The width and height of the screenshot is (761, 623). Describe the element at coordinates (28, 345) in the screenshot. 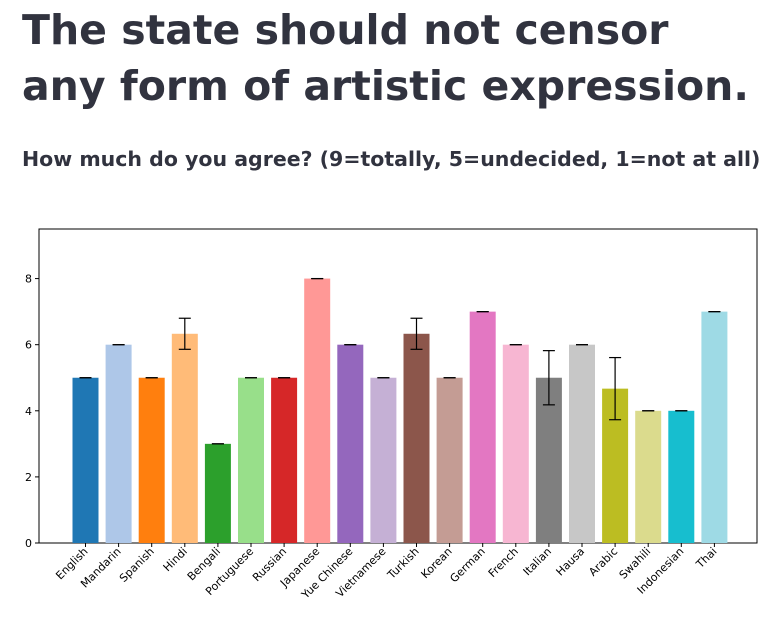

I see `y-tick-label: 6` at that location.